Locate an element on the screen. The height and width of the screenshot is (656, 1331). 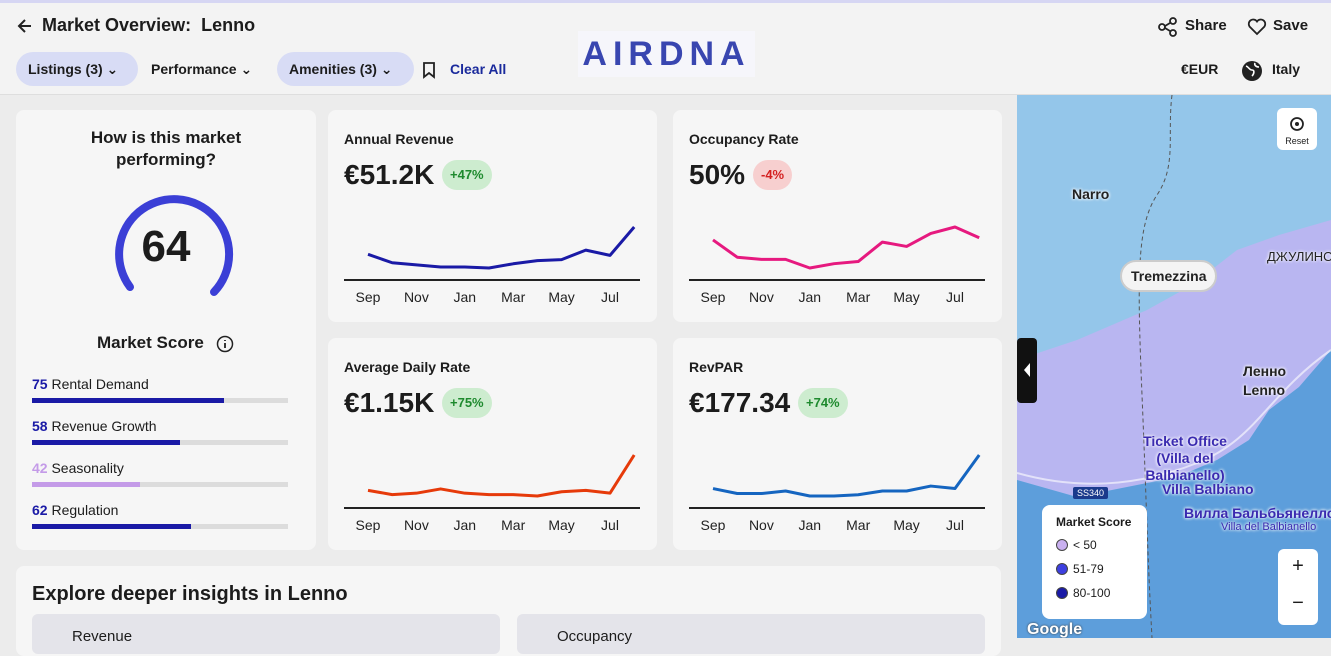
factor-label: 62 Regulation is located at coordinates (75, 510).